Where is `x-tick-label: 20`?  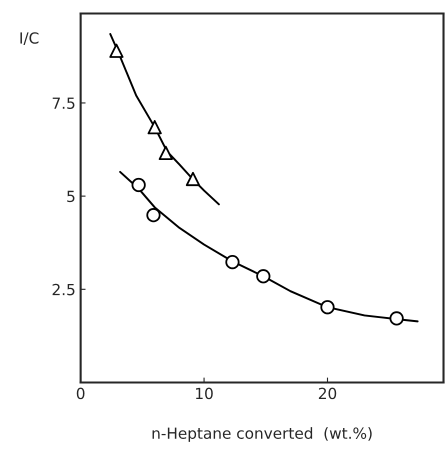
x-tick-label: 20 is located at coordinates (327, 394).